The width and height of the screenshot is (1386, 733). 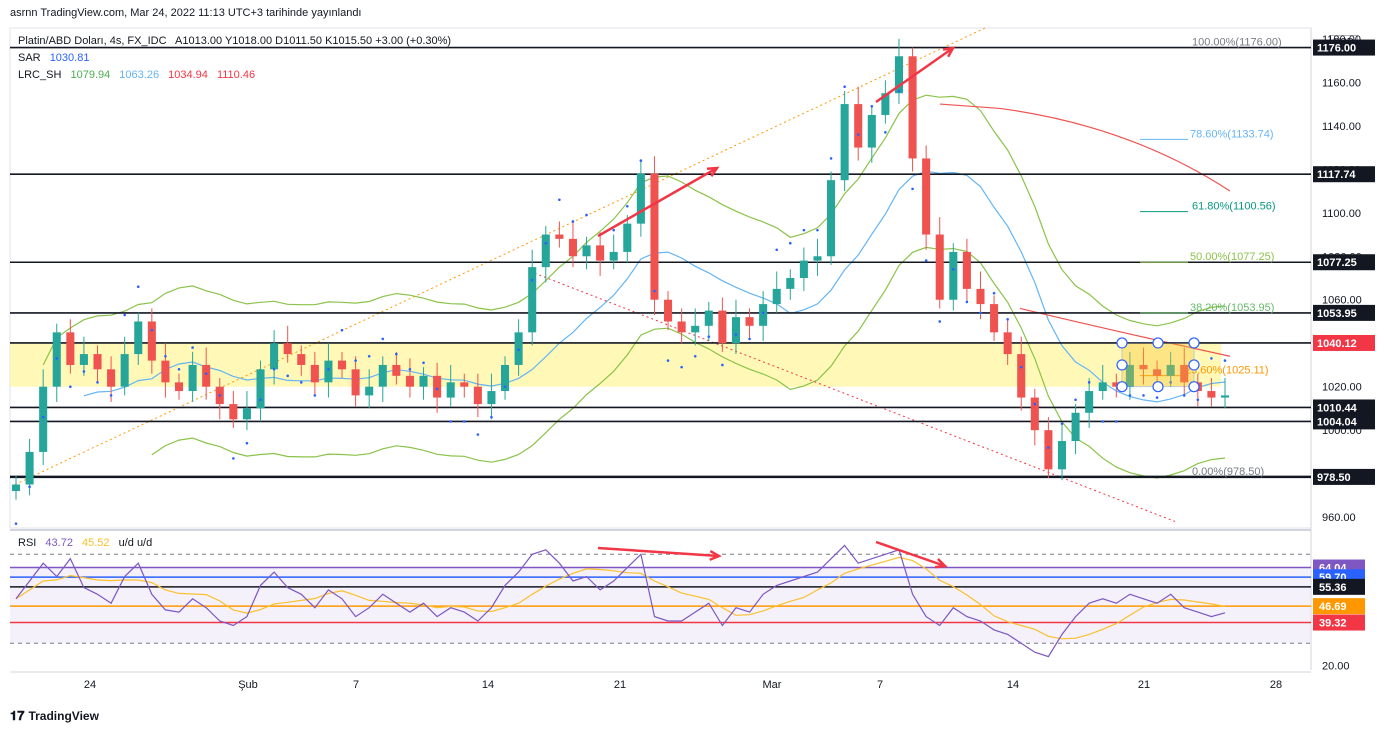 What do you see at coordinates (54, 716) in the screenshot?
I see `tradingview-footer: 𝟏𝟕 TradingView` at bounding box center [54, 716].